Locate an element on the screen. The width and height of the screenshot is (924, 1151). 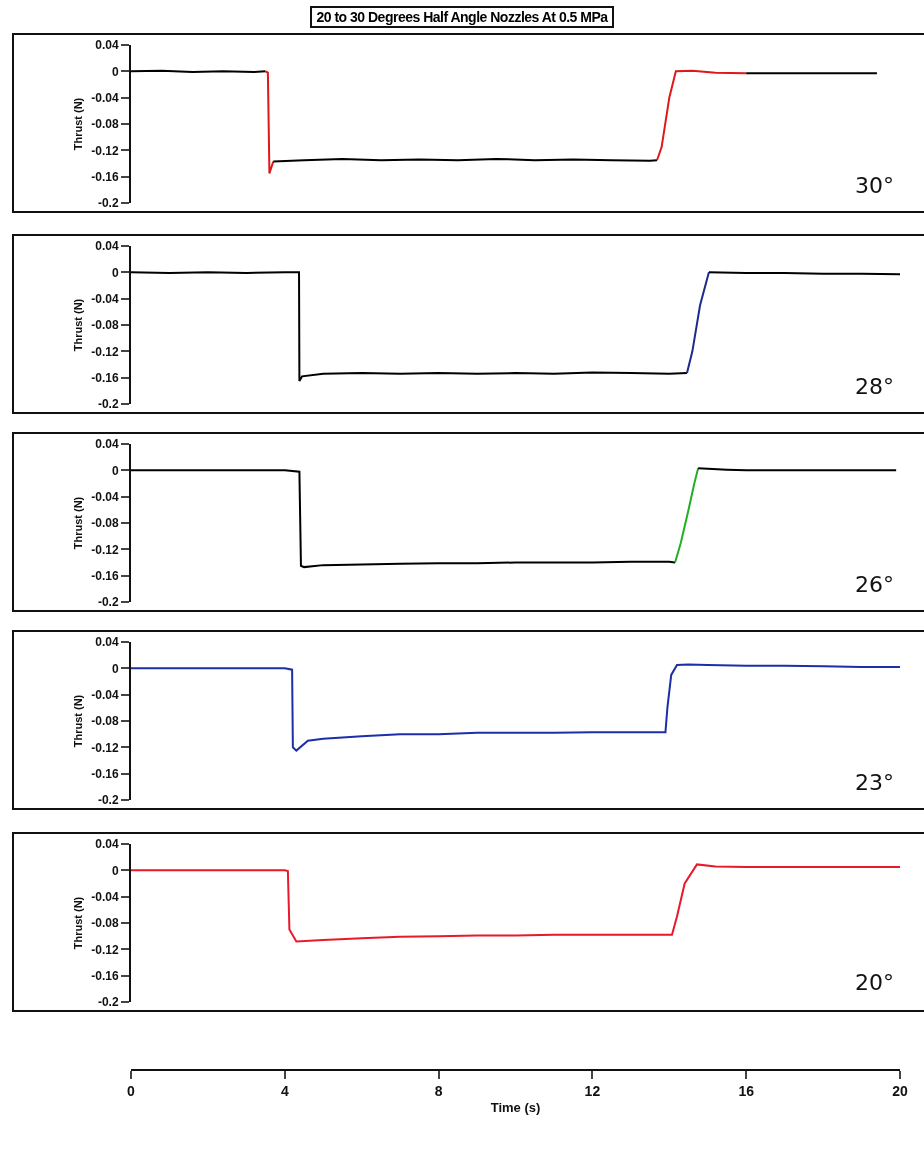
annotation: 30° is located at coordinates (874, 185).